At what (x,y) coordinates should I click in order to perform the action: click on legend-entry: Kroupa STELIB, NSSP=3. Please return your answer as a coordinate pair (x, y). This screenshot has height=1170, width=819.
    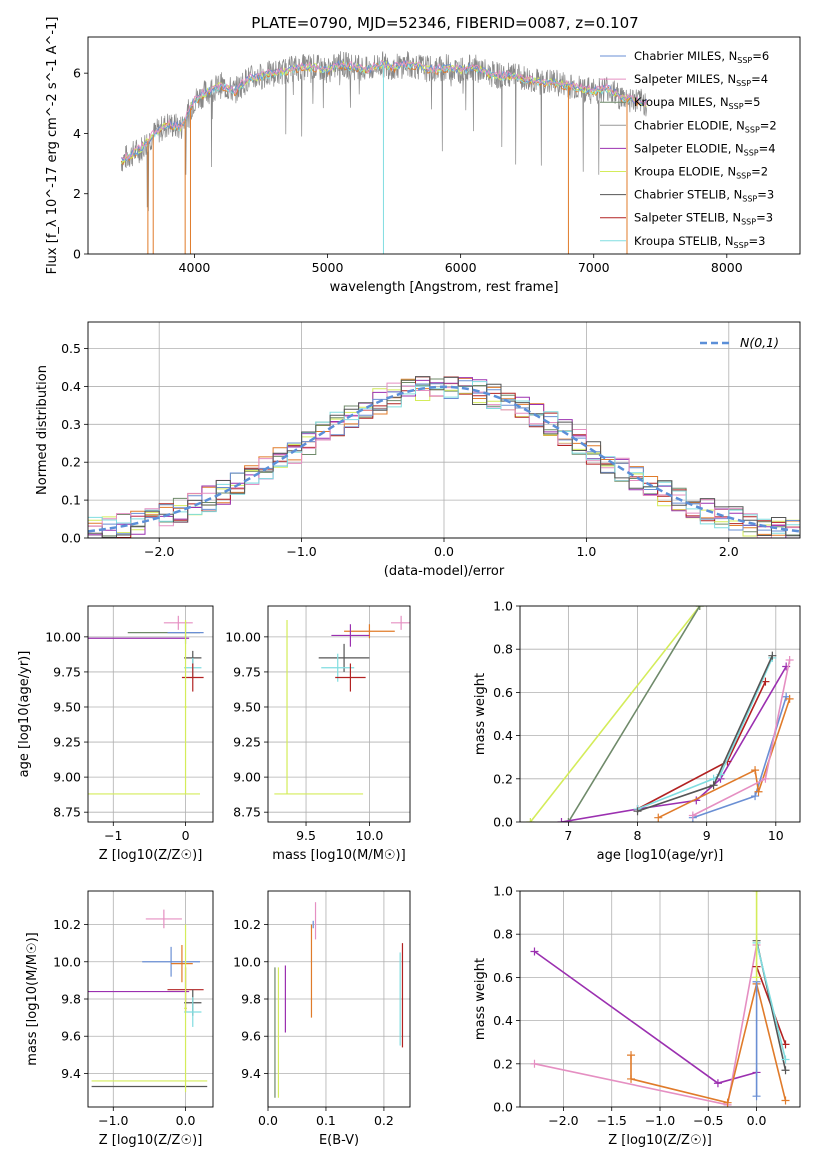
    Looking at the image, I should click on (699, 242).